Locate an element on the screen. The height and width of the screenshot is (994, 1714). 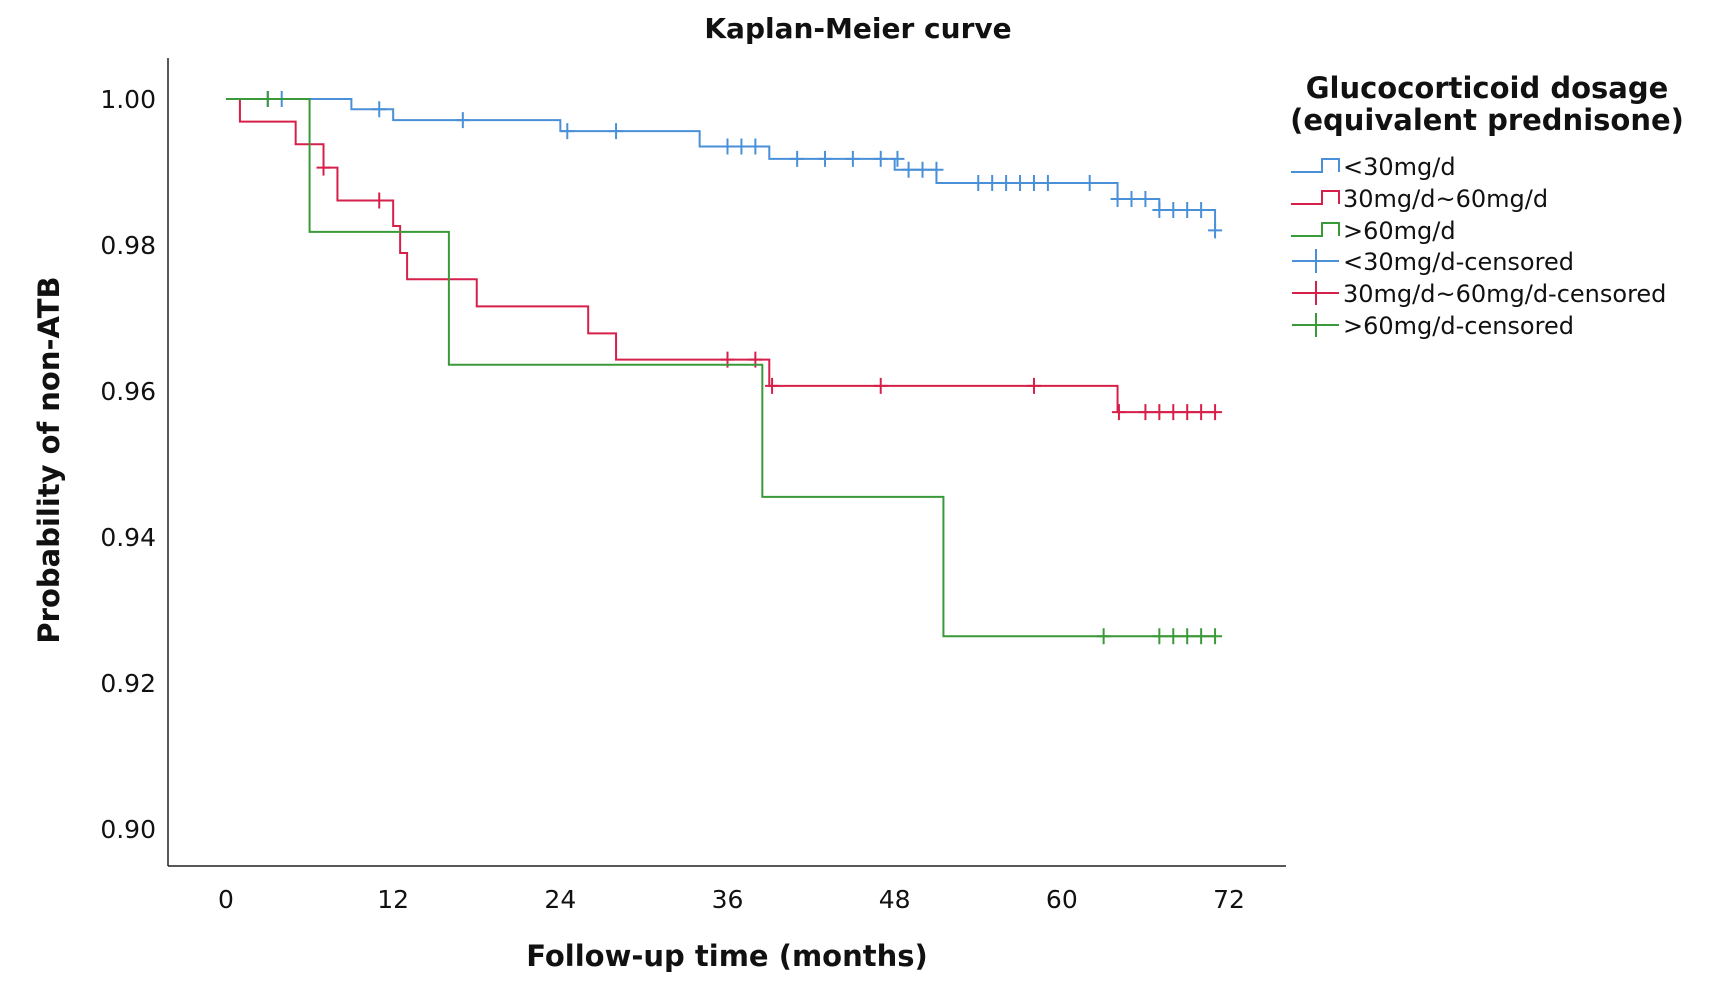
legend-entry: >60mg/d-censored is located at coordinates (1433, 326).